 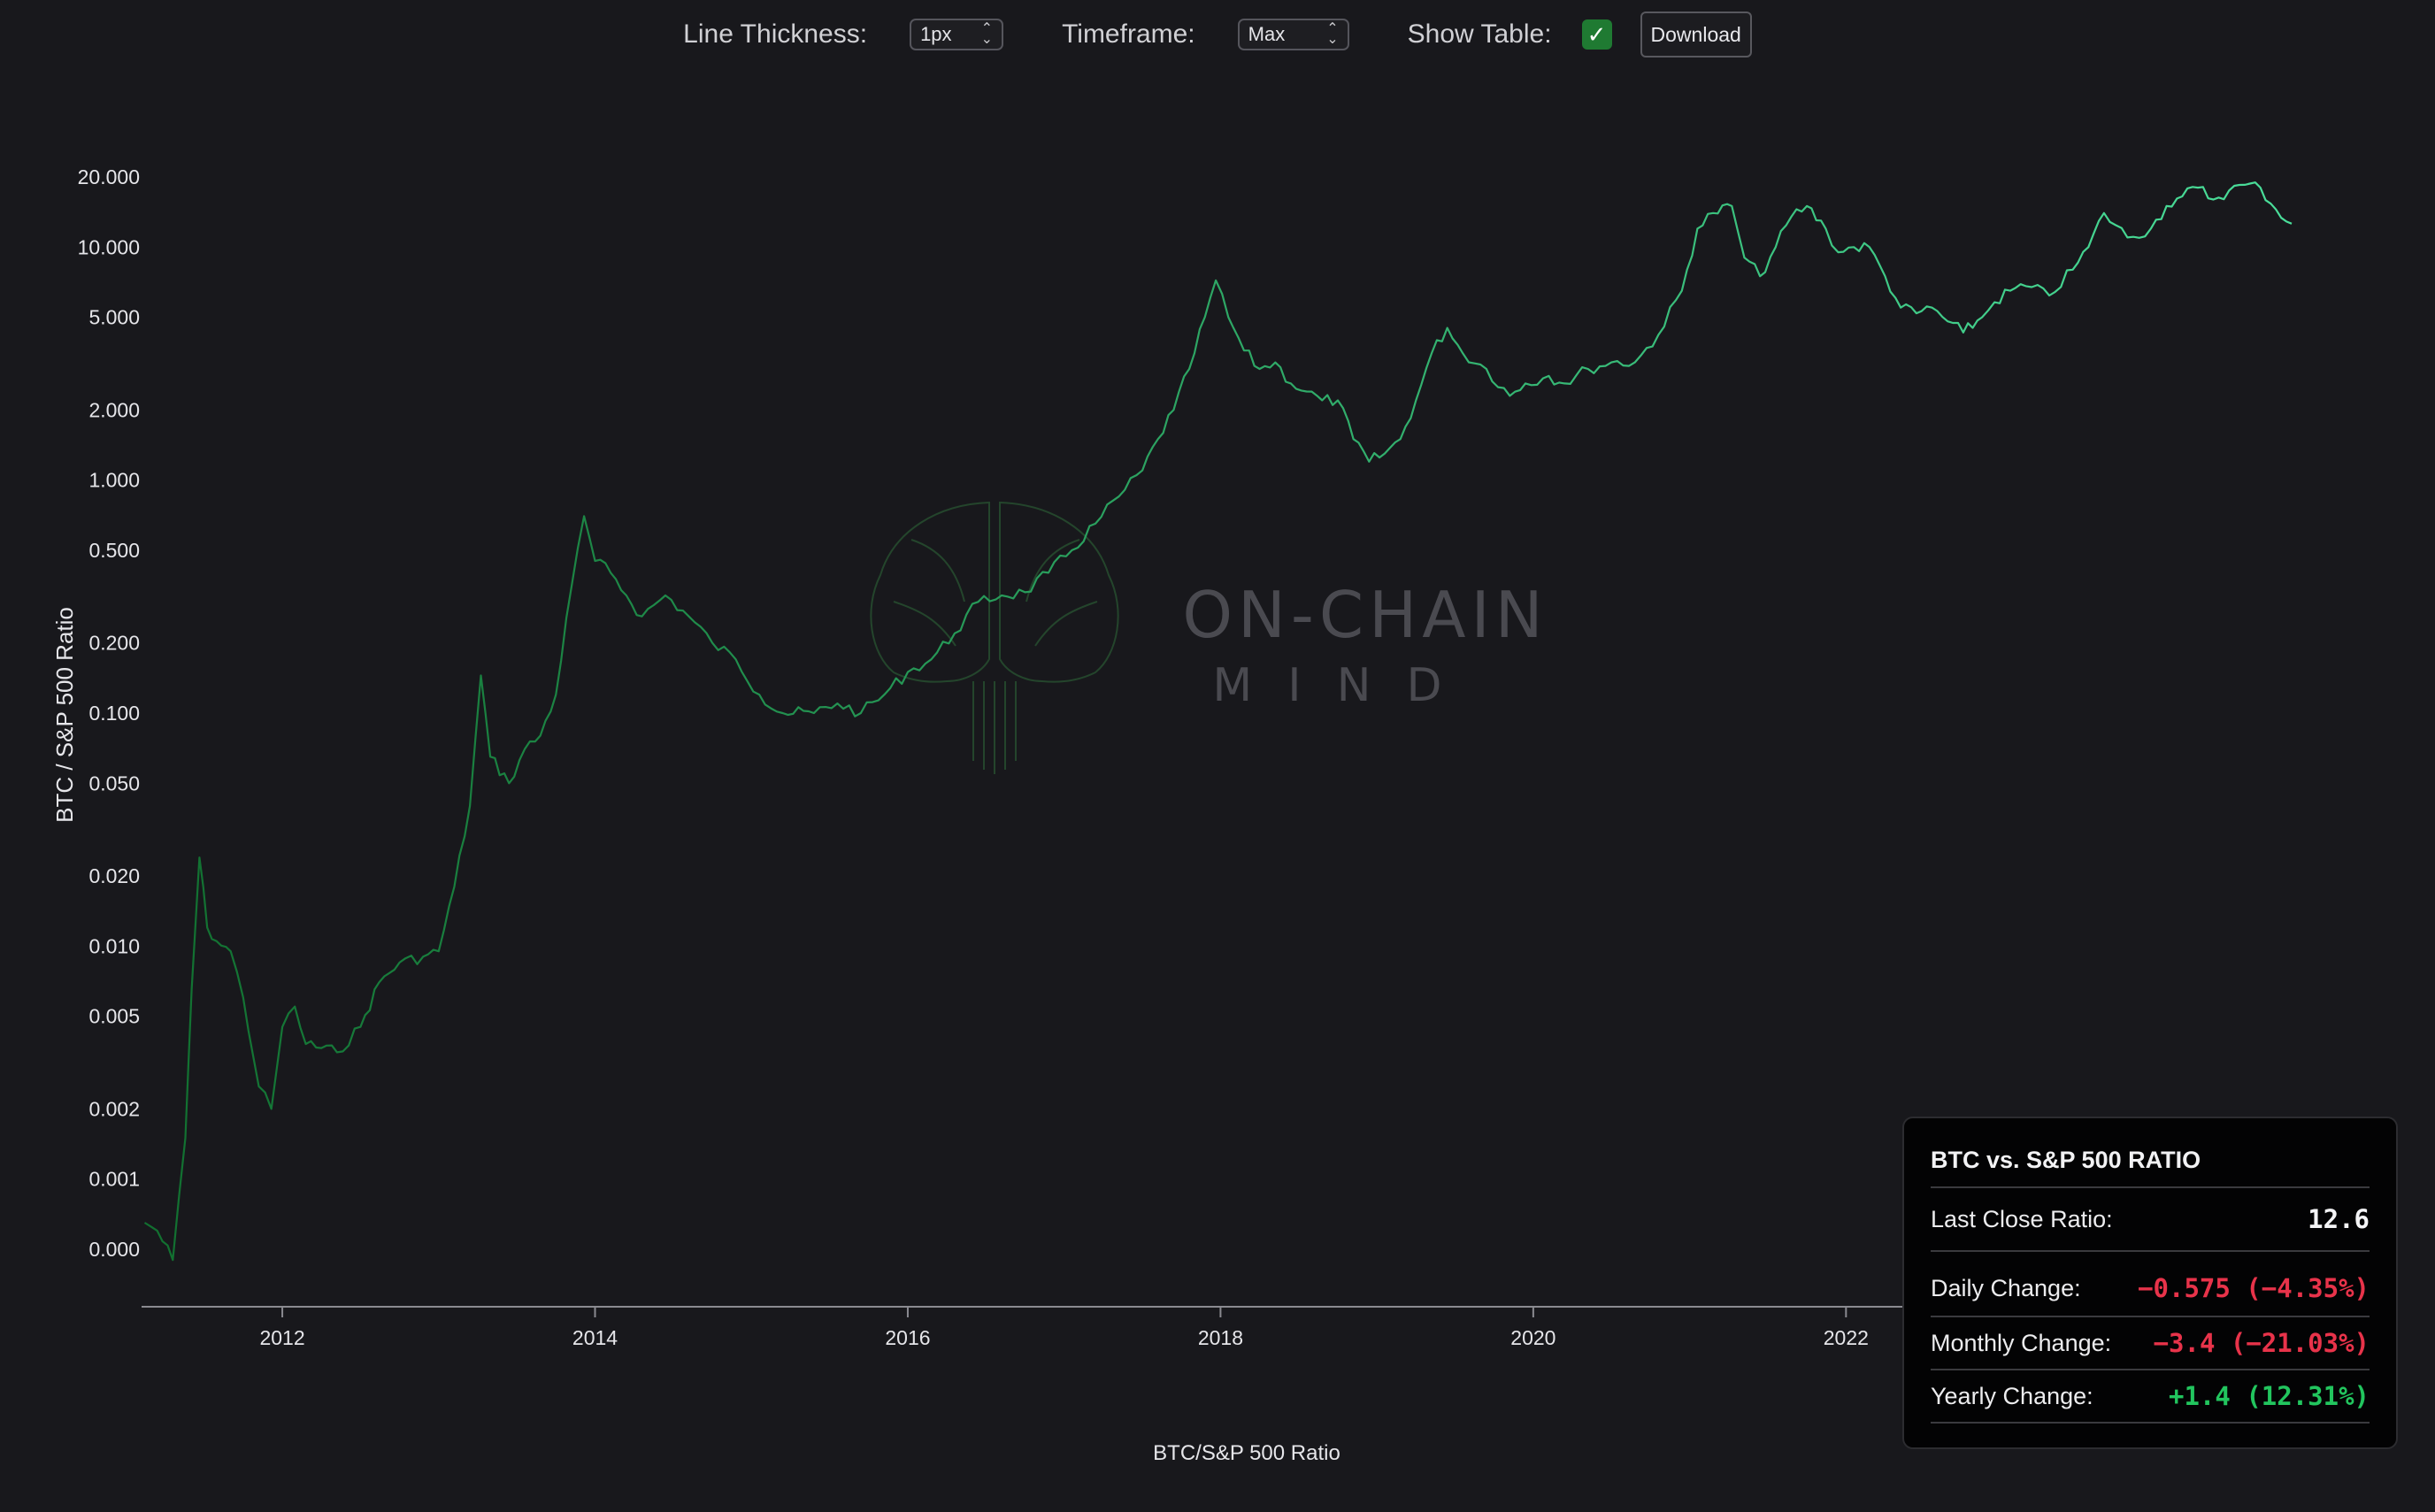 What do you see at coordinates (994, 637) in the screenshot?
I see `brain-logo-watermark` at bounding box center [994, 637].